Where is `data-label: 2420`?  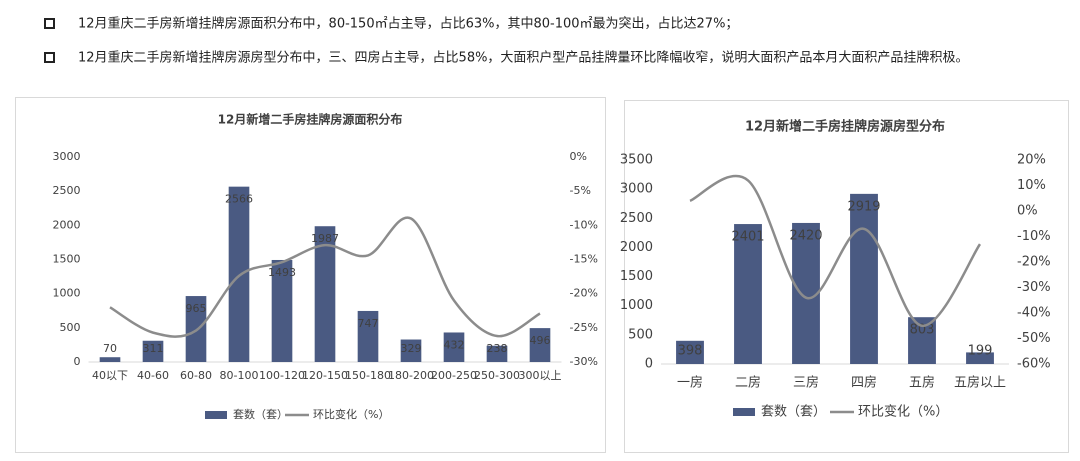
data-label: 2420 is located at coordinates (805, 235).